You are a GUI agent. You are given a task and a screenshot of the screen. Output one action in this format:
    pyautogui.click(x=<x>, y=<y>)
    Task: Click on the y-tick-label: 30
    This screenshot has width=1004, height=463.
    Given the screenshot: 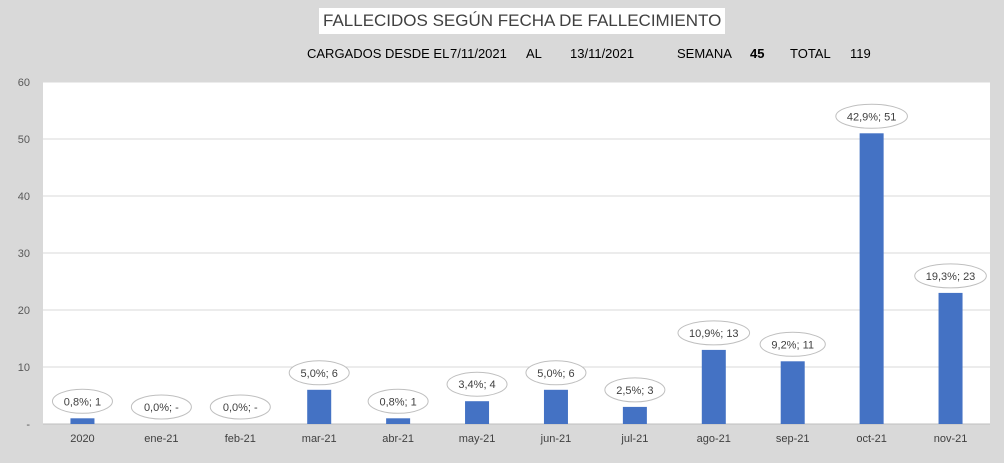 What is the action you would take?
    pyautogui.click(x=24, y=254)
    